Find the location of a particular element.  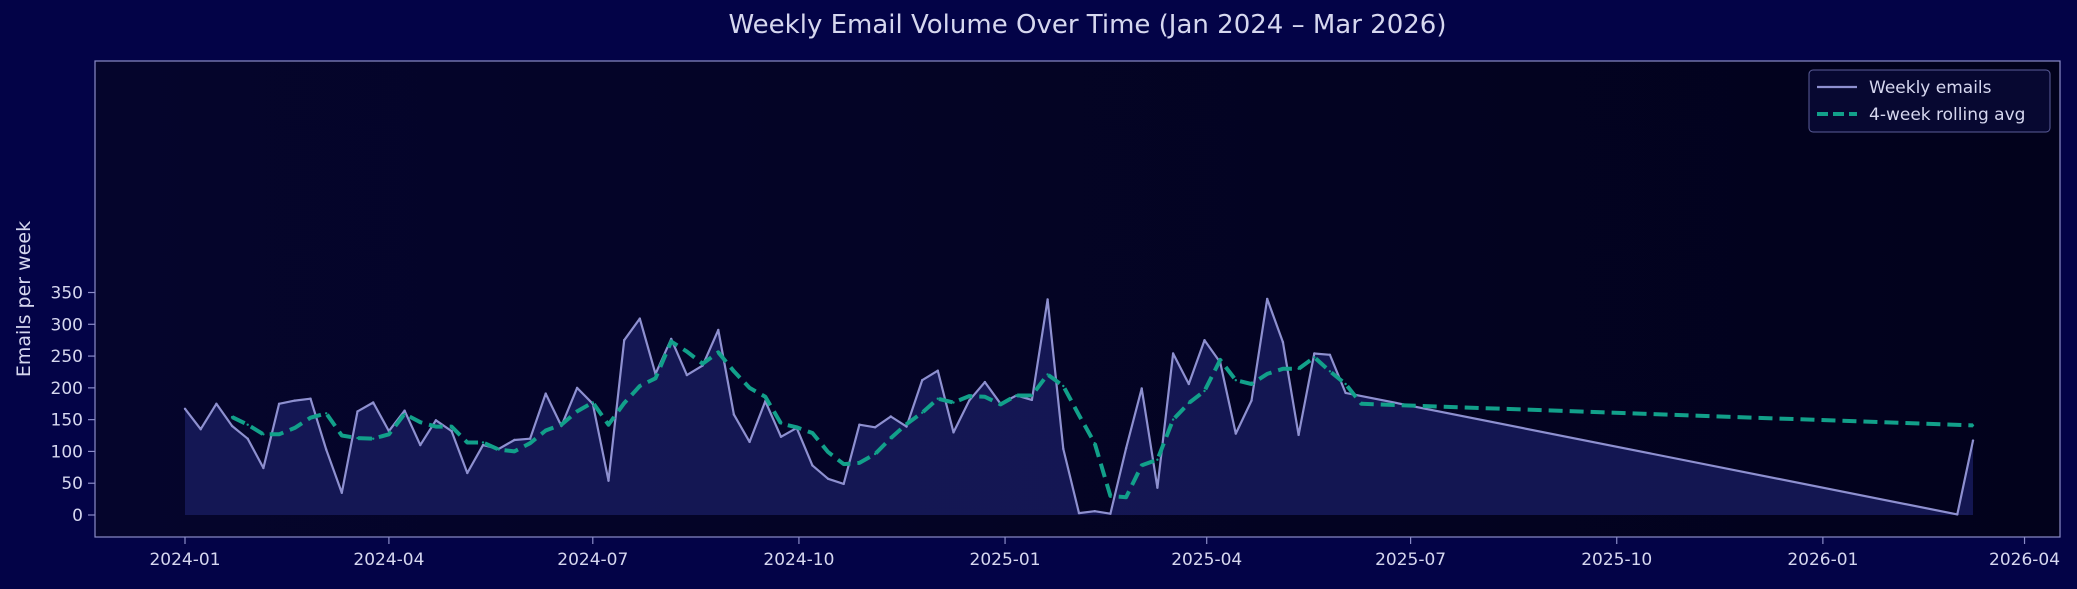

legend-rolling-label: 4-week rolling avg is located at coordinates (1947, 115).